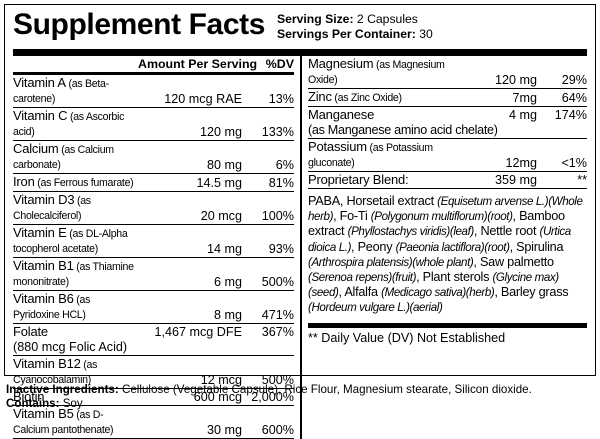  I want to click on botanical-latin-name: (Paeonia lactiflora)(root), so click(452, 247).